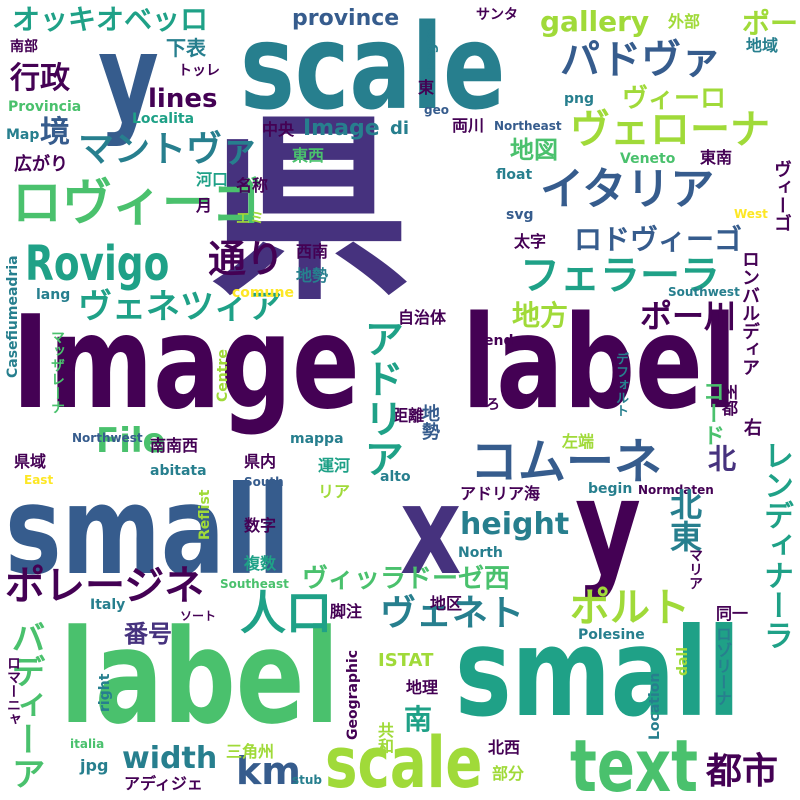 Image resolution: width=800 pixels, height=800 pixels. What do you see at coordinates (493, 405) in the screenshot?
I see `word-ro: ろ` at bounding box center [493, 405].